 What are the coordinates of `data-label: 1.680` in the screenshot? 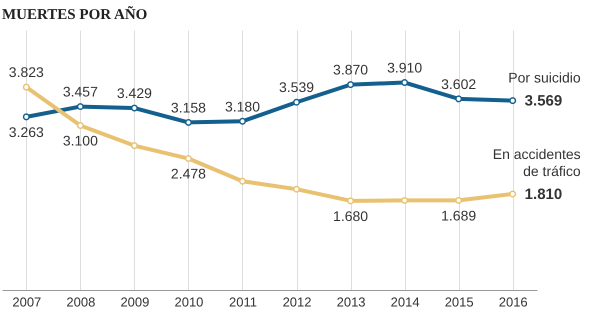 It's located at (350, 216).